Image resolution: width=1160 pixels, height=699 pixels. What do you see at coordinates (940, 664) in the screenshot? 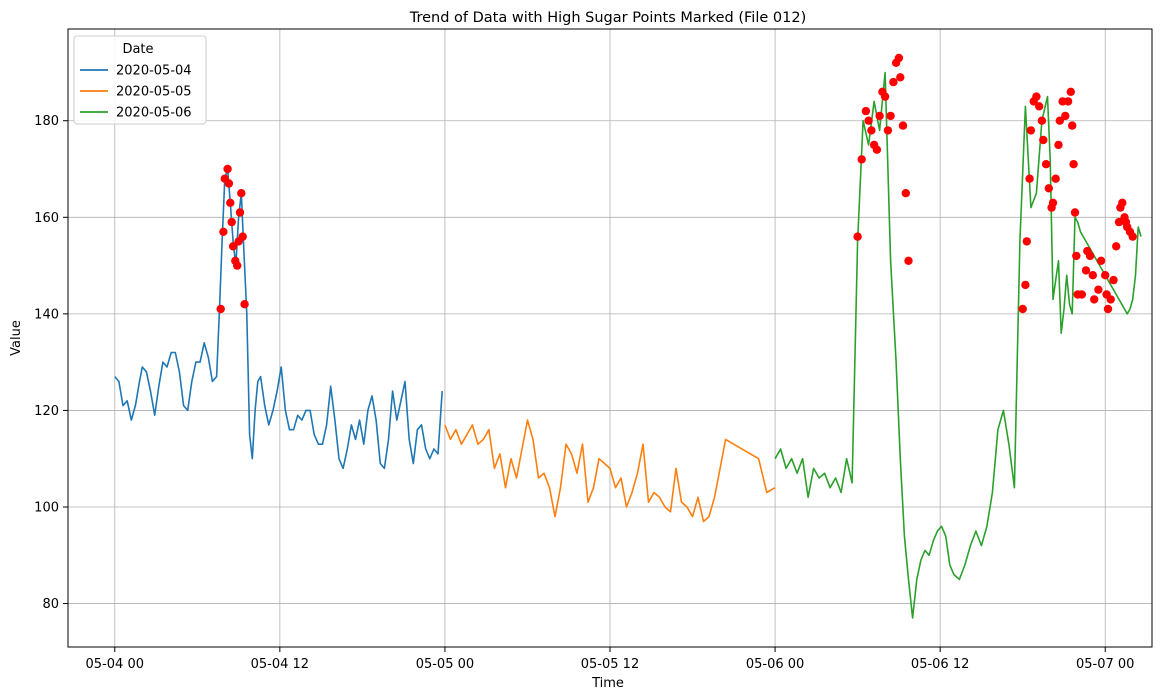
I see `x-tick-label: 05-06 12` at bounding box center [940, 664].